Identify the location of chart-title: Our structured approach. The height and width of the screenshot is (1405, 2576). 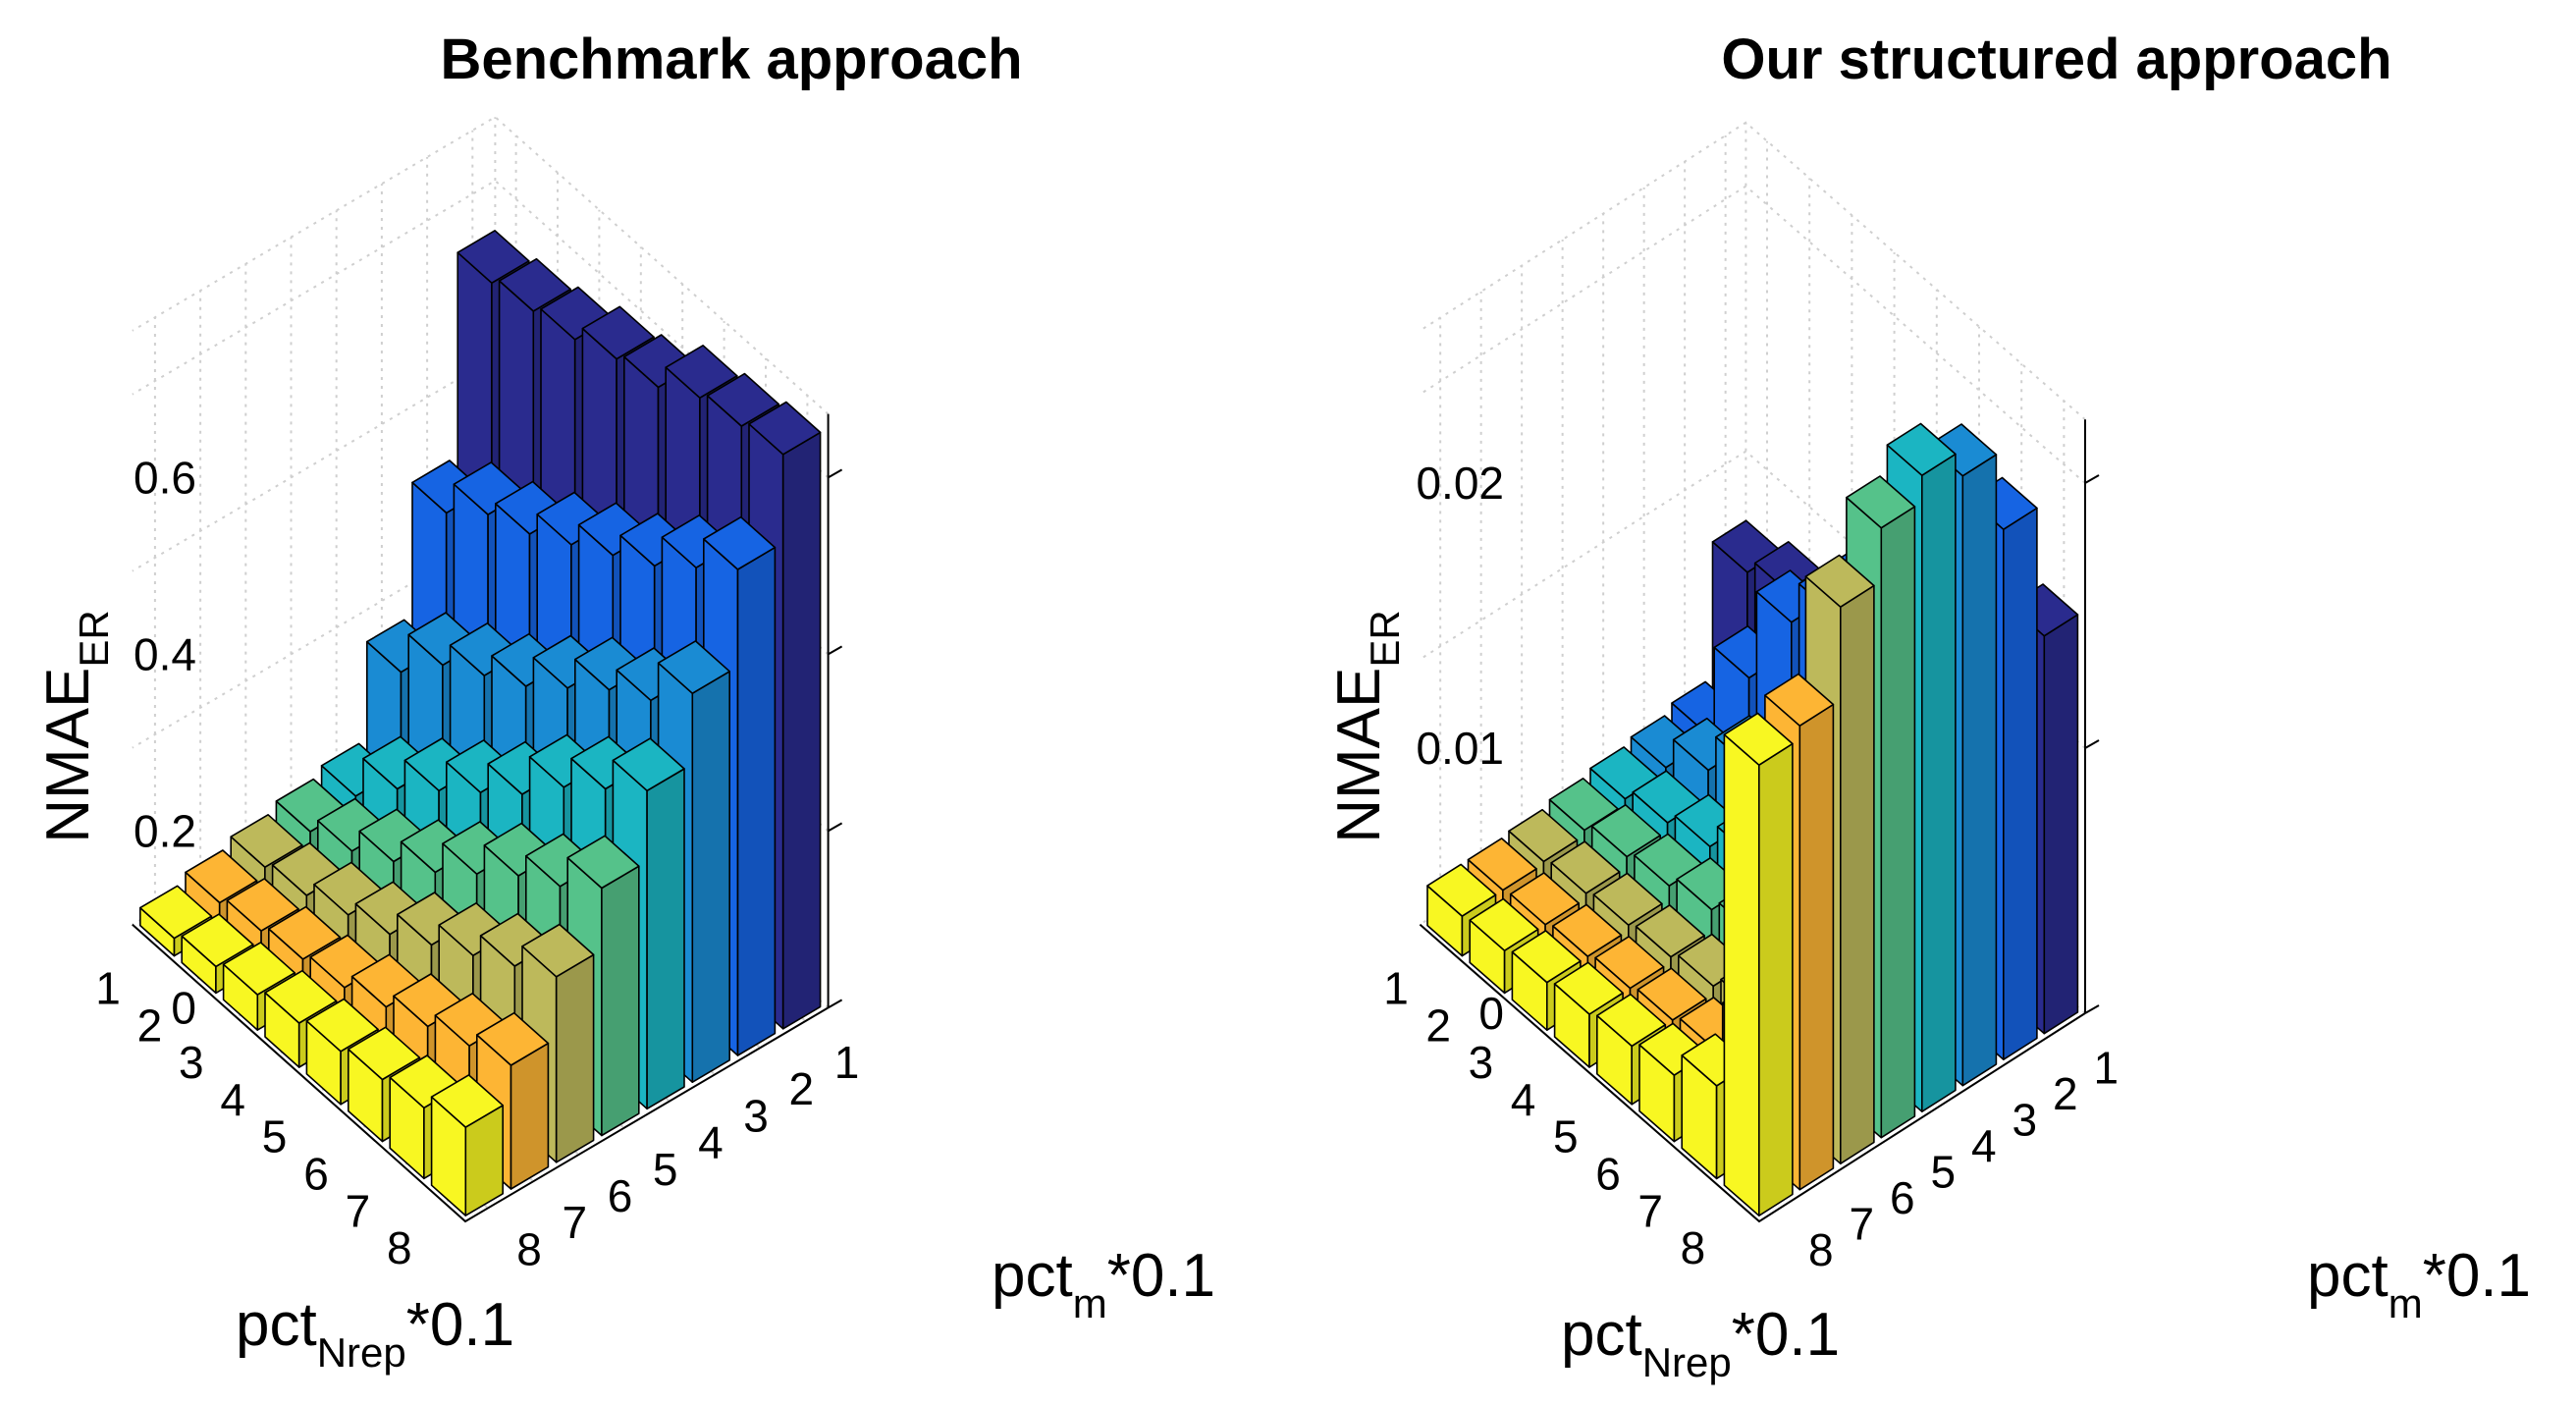
(2056, 59).